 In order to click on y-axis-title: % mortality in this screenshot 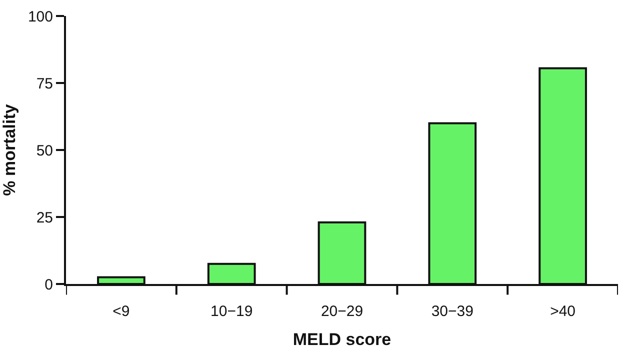, I will do `click(10, 150)`.